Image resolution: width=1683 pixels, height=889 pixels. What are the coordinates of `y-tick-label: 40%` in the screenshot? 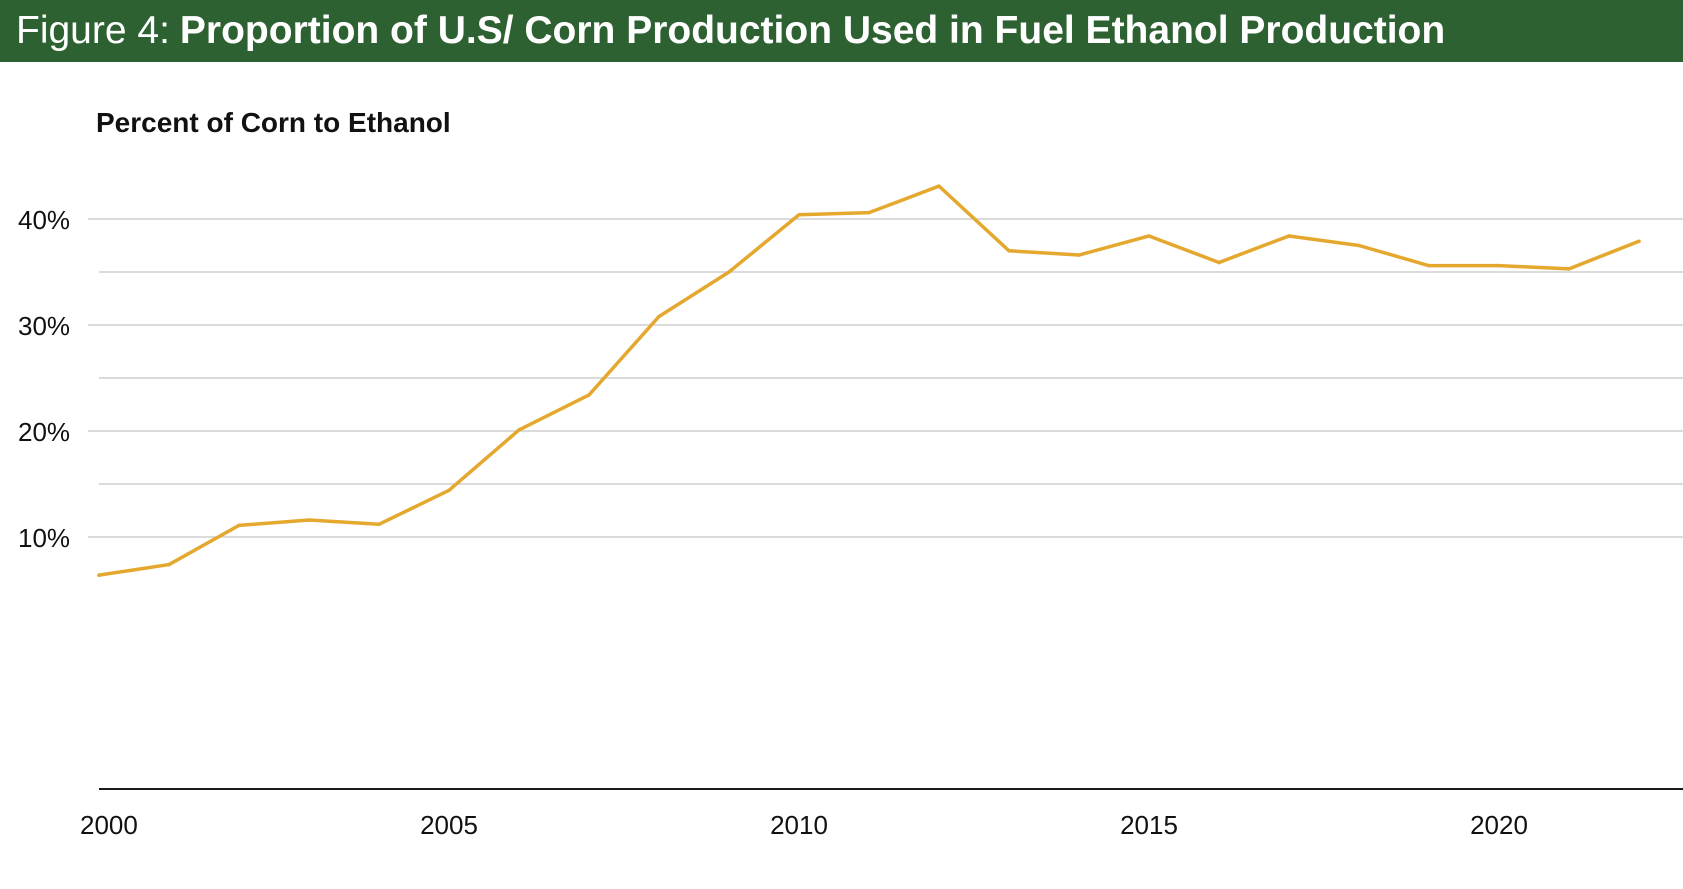 It's located at (44, 220).